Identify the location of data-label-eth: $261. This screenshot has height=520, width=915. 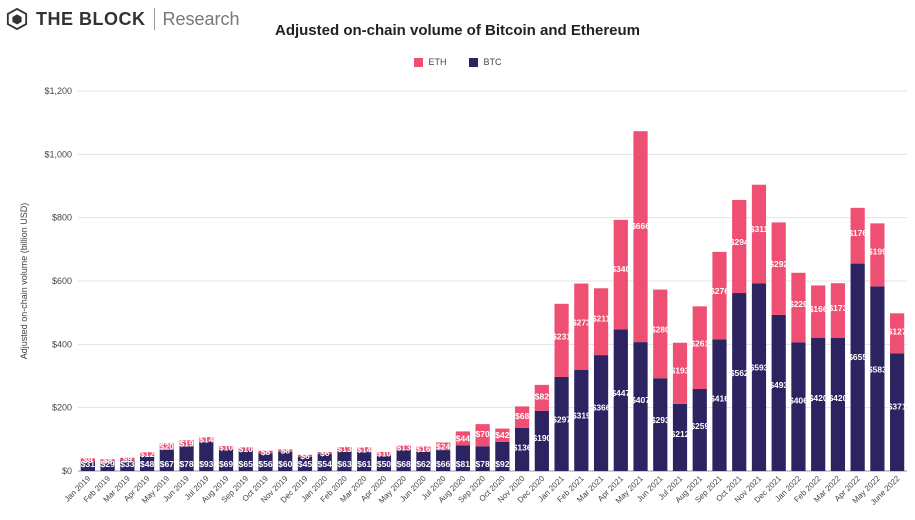
(699, 344).